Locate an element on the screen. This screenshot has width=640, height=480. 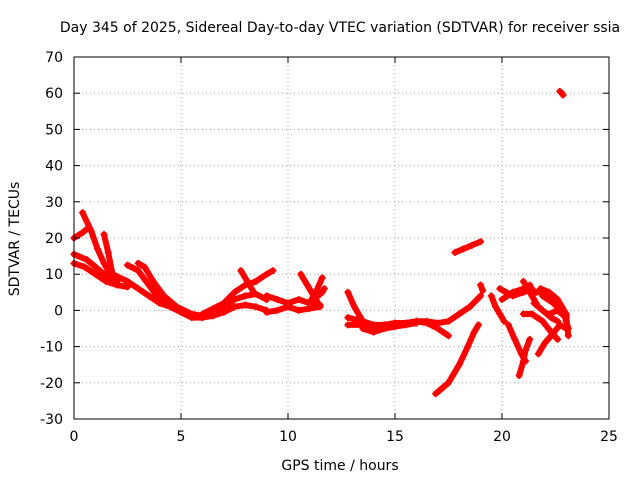
y-tick-label: 30 is located at coordinates (54, 203).